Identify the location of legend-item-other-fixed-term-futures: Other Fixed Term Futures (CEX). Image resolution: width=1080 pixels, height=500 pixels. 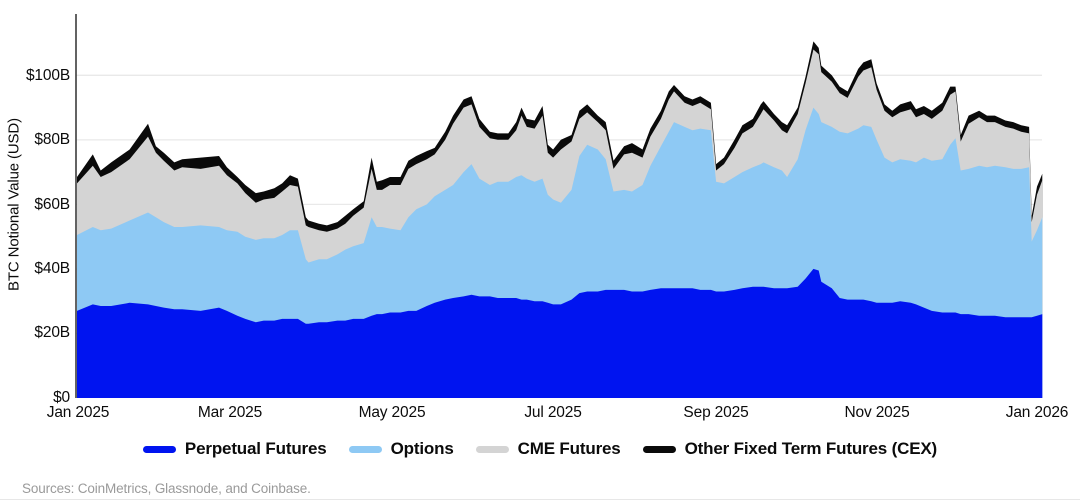
(790, 449).